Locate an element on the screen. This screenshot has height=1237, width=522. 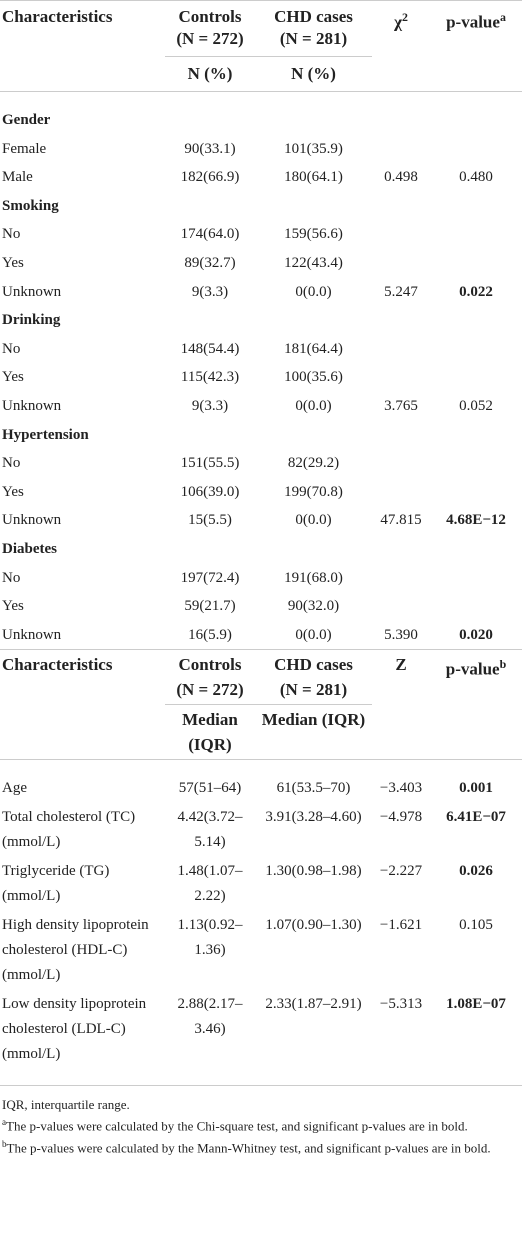
cell: 5.247 is located at coordinates (401, 292).